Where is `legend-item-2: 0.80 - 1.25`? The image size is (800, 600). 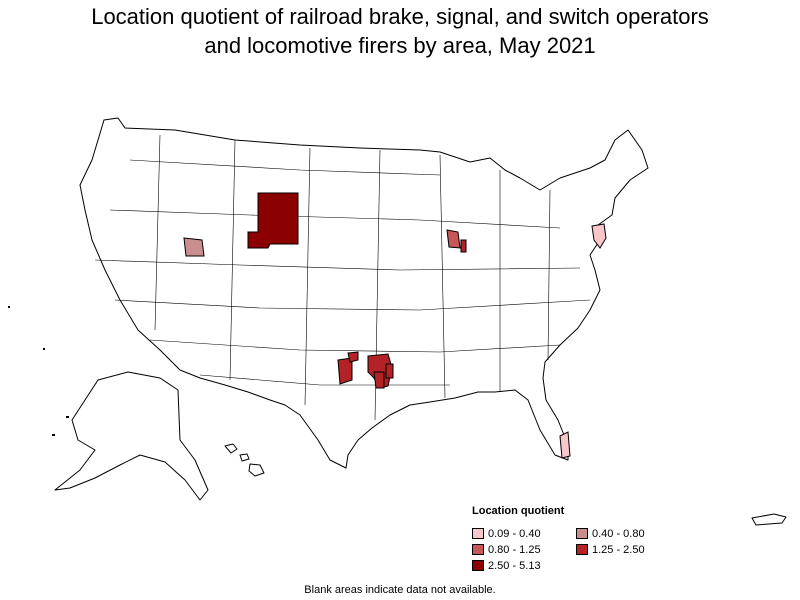
legend-item-2: 0.80 - 1.25 is located at coordinates (524, 549).